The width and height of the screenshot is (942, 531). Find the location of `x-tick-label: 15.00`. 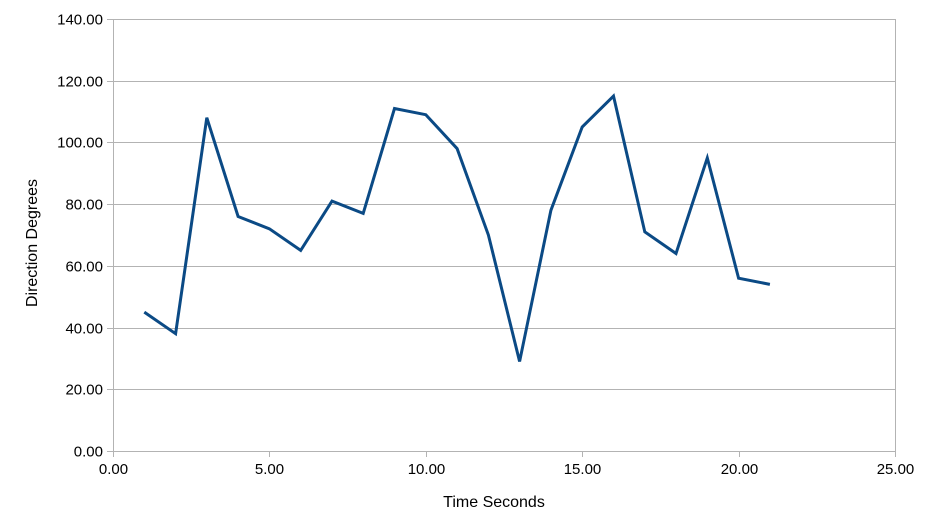

x-tick-label: 15.00 is located at coordinates (583, 469).